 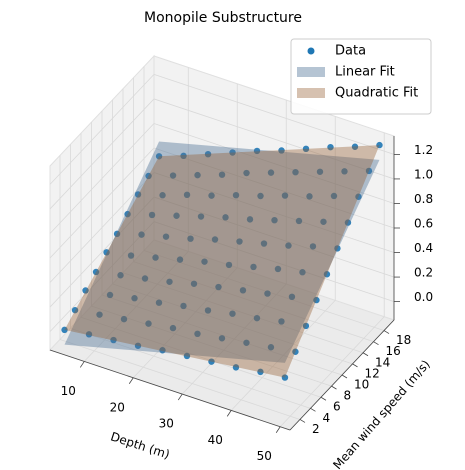 What do you see at coordinates (423, 174) in the screenshot?
I see `z-tick-label: 1.0` at bounding box center [423, 174].